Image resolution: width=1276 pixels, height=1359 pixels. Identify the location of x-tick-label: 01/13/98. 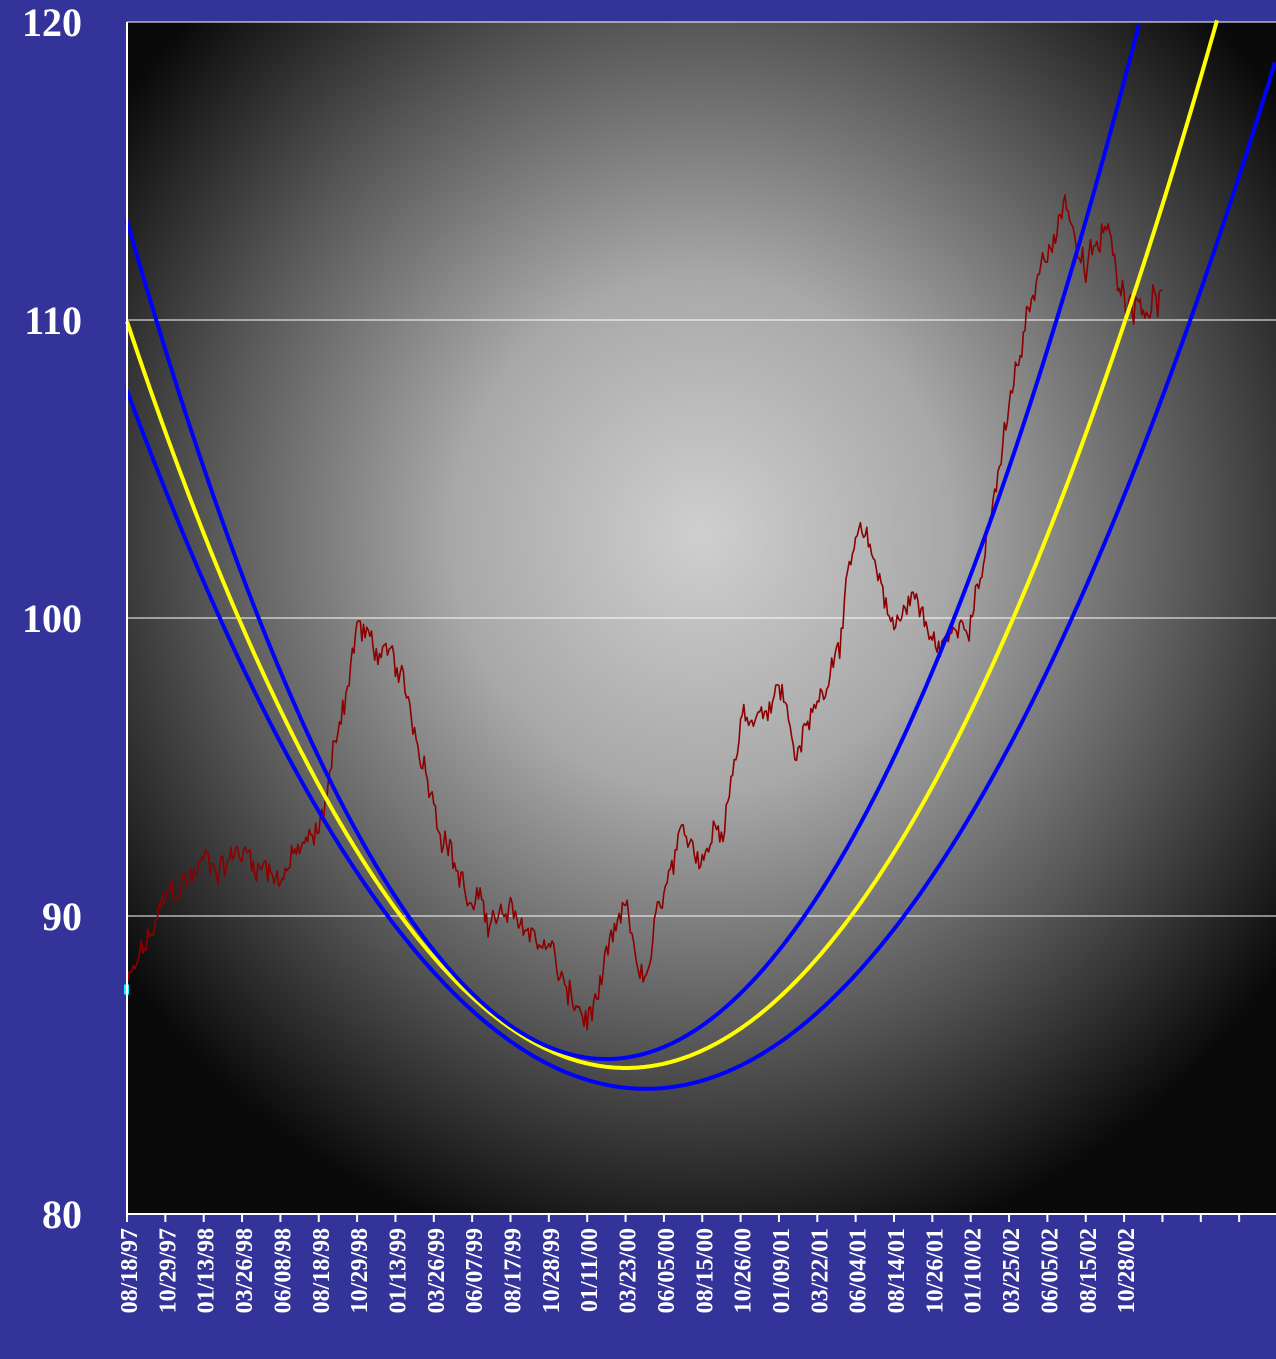
(207, 1270).